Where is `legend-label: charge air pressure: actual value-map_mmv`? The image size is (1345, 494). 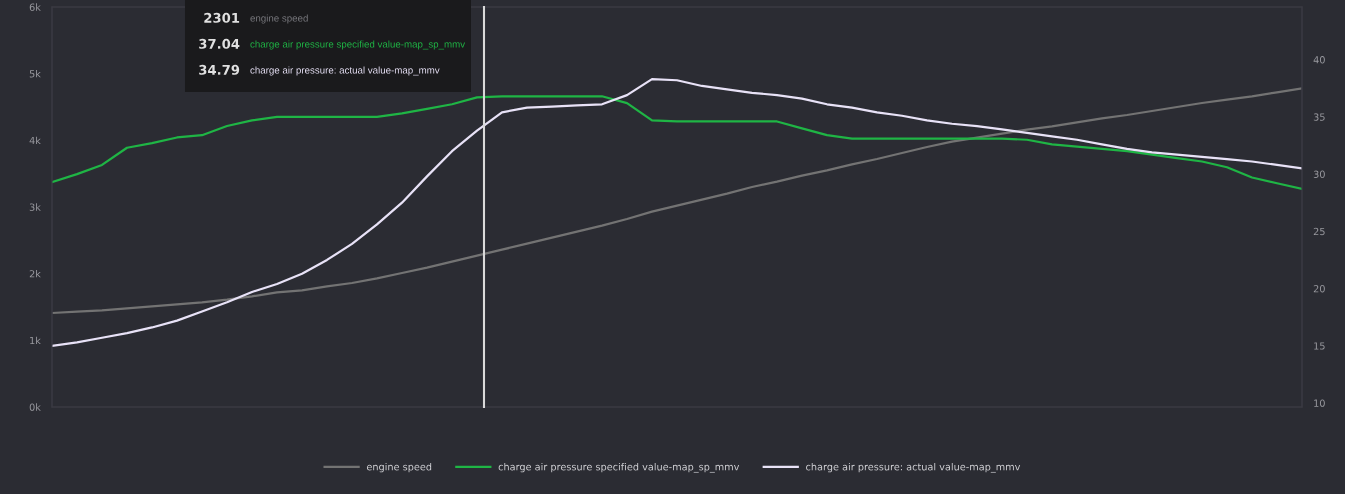
legend-label: charge air pressure: actual value-map_mmv is located at coordinates (913, 467).